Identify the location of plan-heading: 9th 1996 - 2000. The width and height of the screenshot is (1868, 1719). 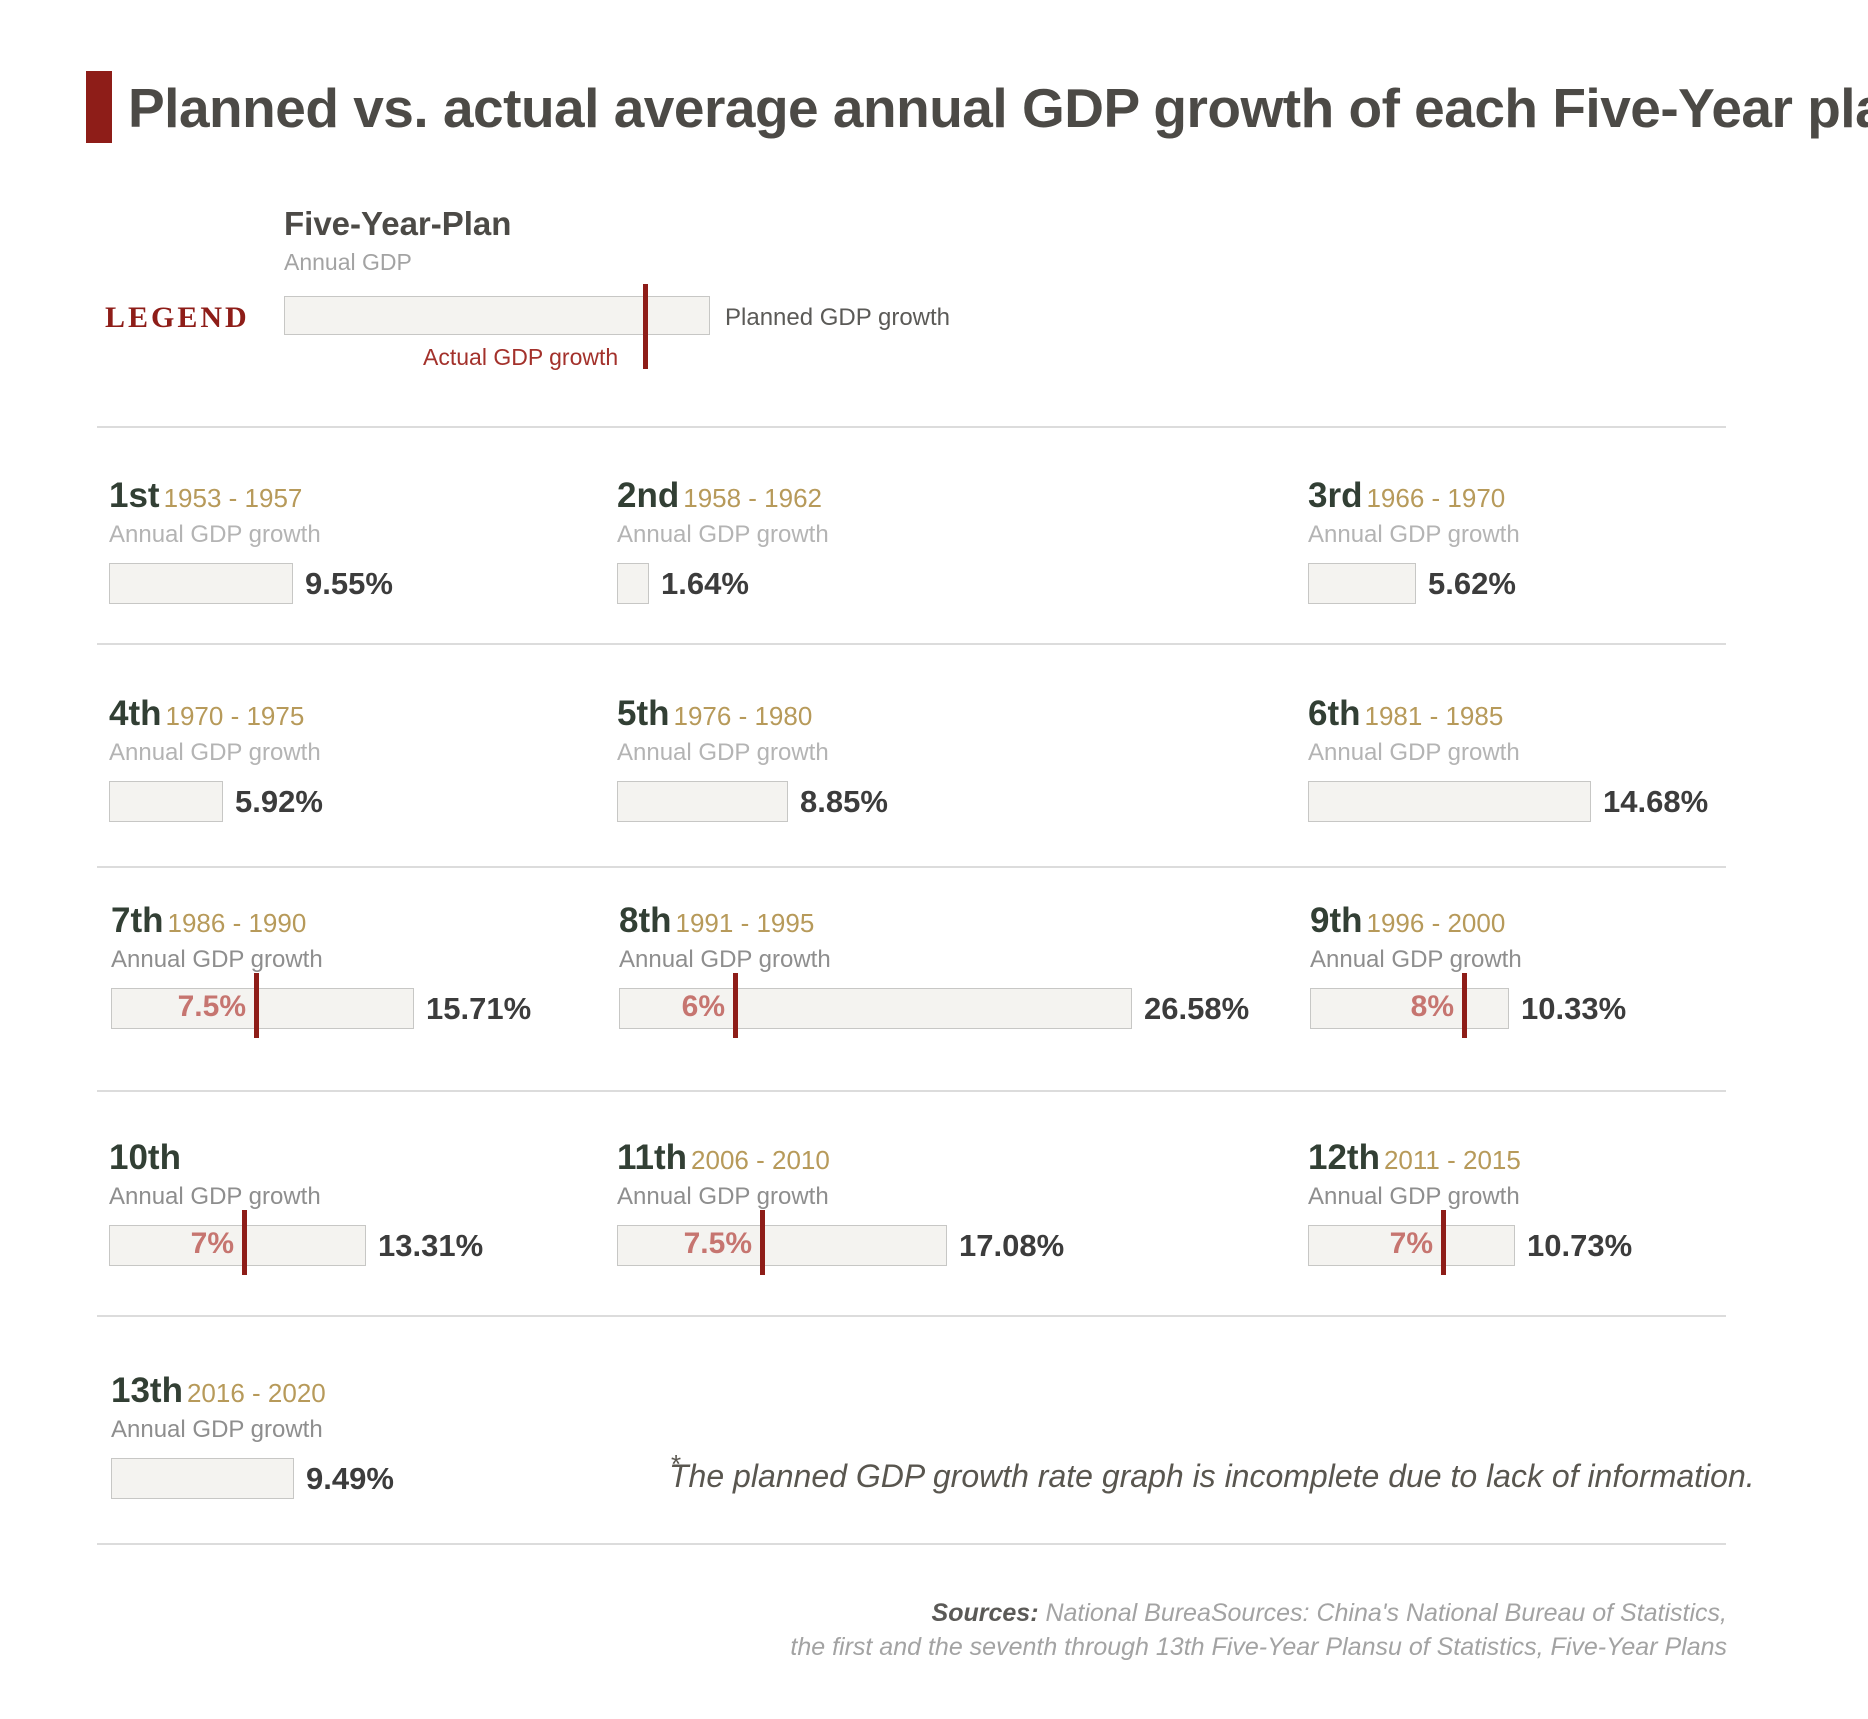
(1416, 923).